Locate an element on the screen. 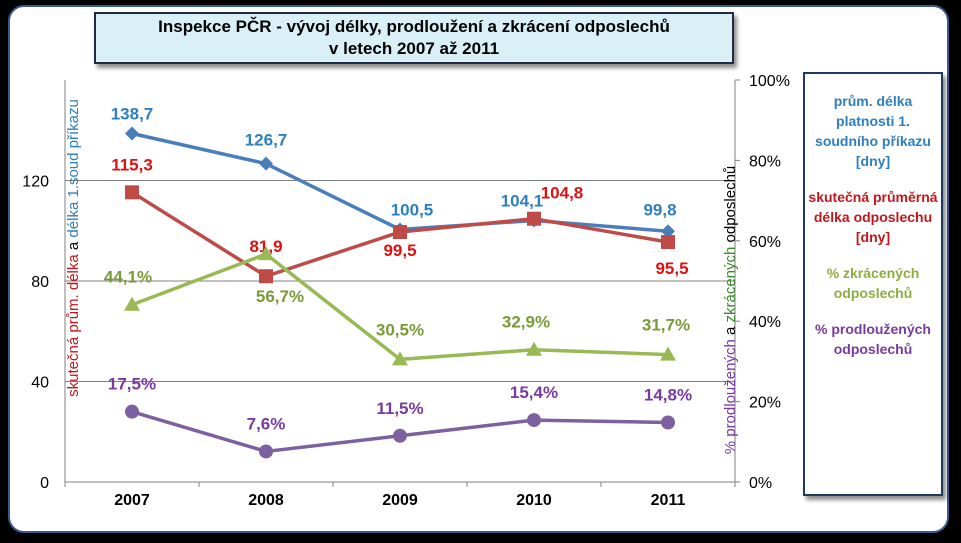  left-tick-label: 80 is located at coordinates (40, 282).